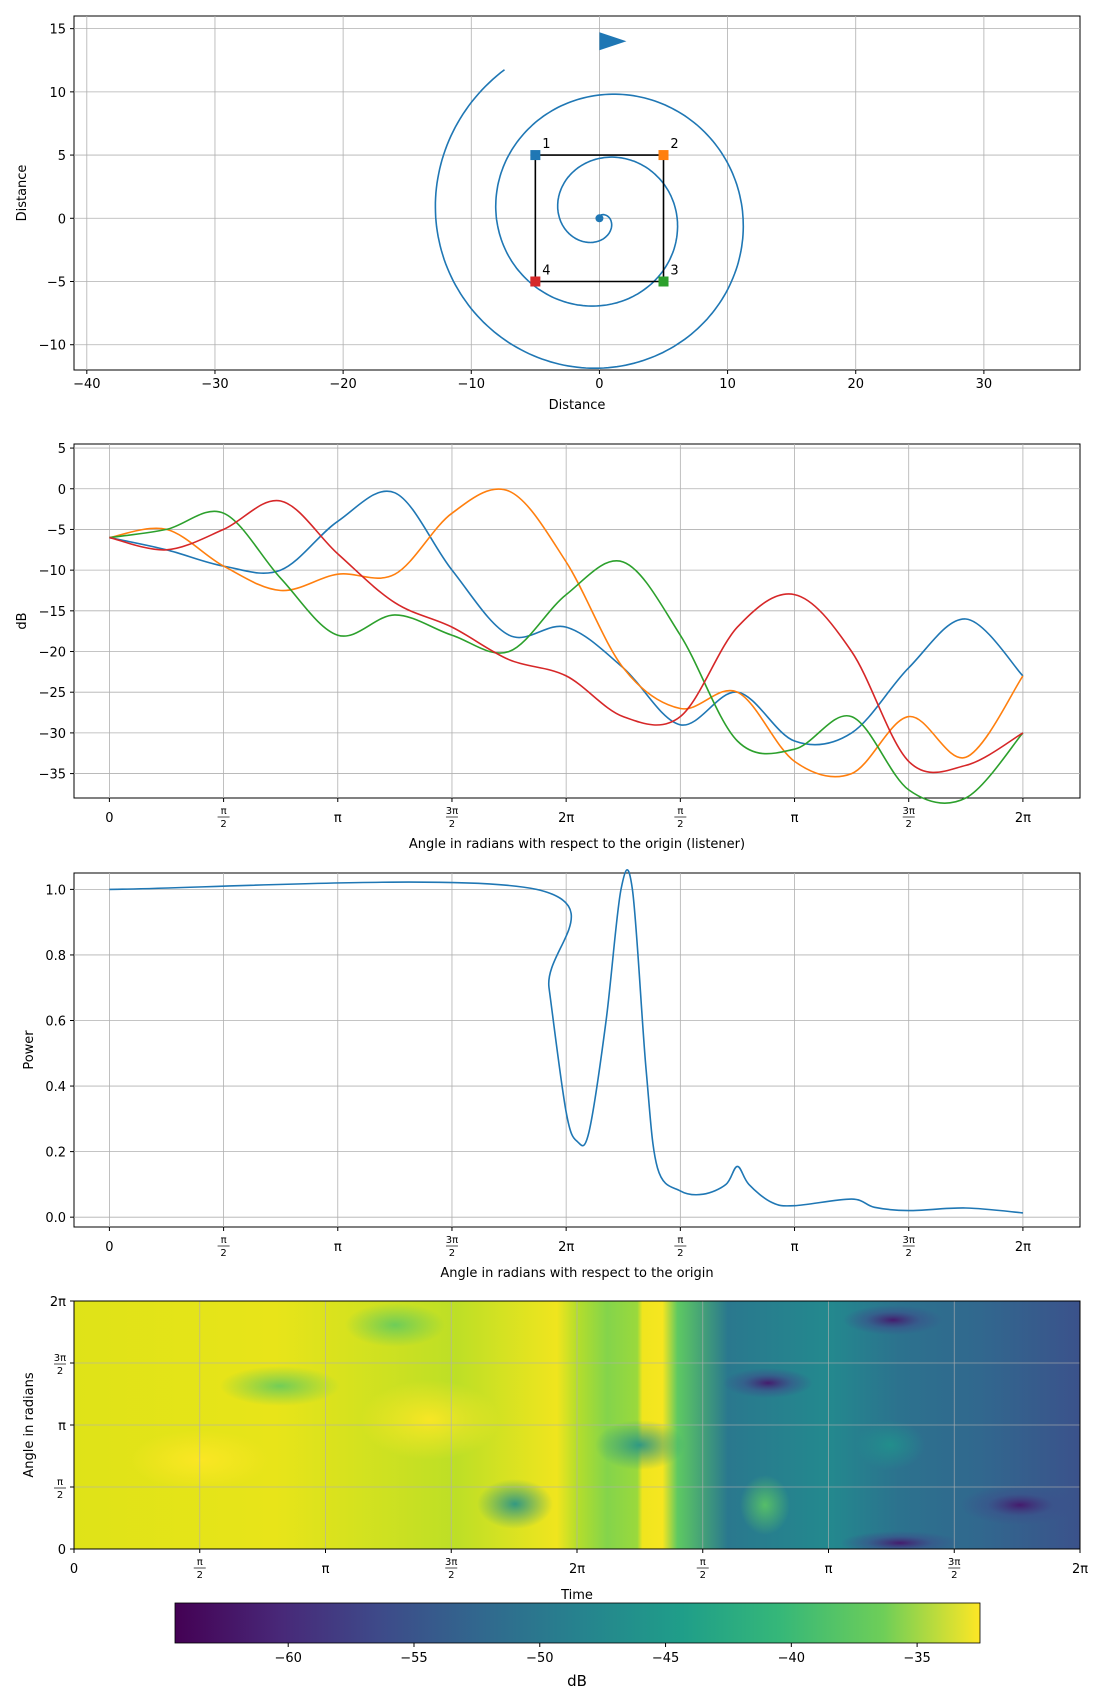 Image resolution: width=1100 pixels, height=1700 pixels. What do you see at coordinates (52, 775) in the screenshot?
I see `ytick-label: −35` at bounding box center [52, 775].